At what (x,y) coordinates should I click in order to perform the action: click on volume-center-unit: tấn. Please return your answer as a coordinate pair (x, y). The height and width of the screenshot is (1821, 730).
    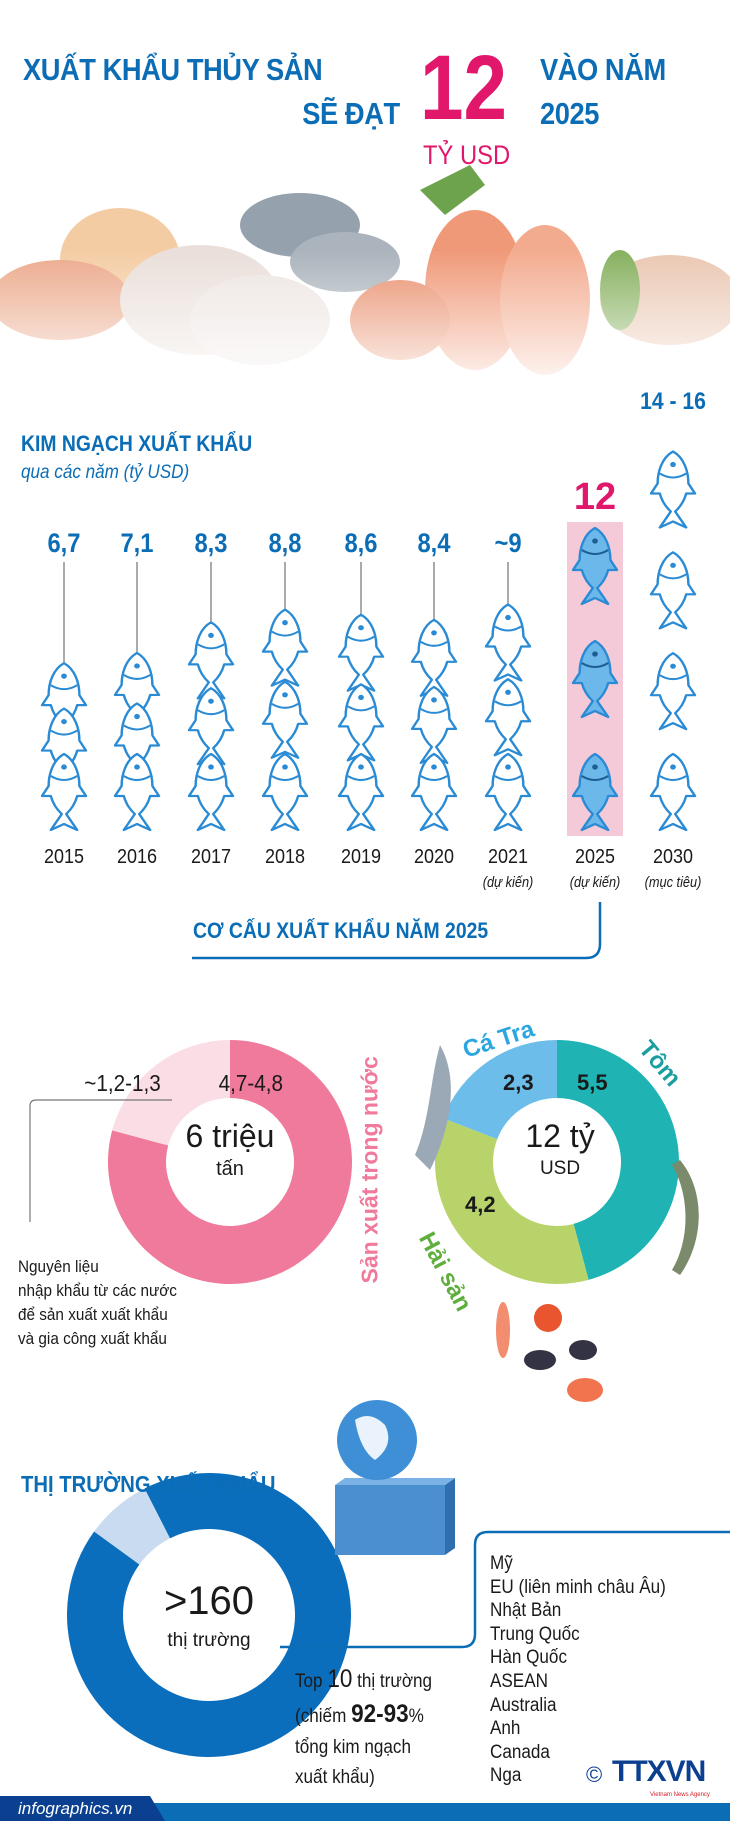
    Looking at the image, I should click on (230, 1169).